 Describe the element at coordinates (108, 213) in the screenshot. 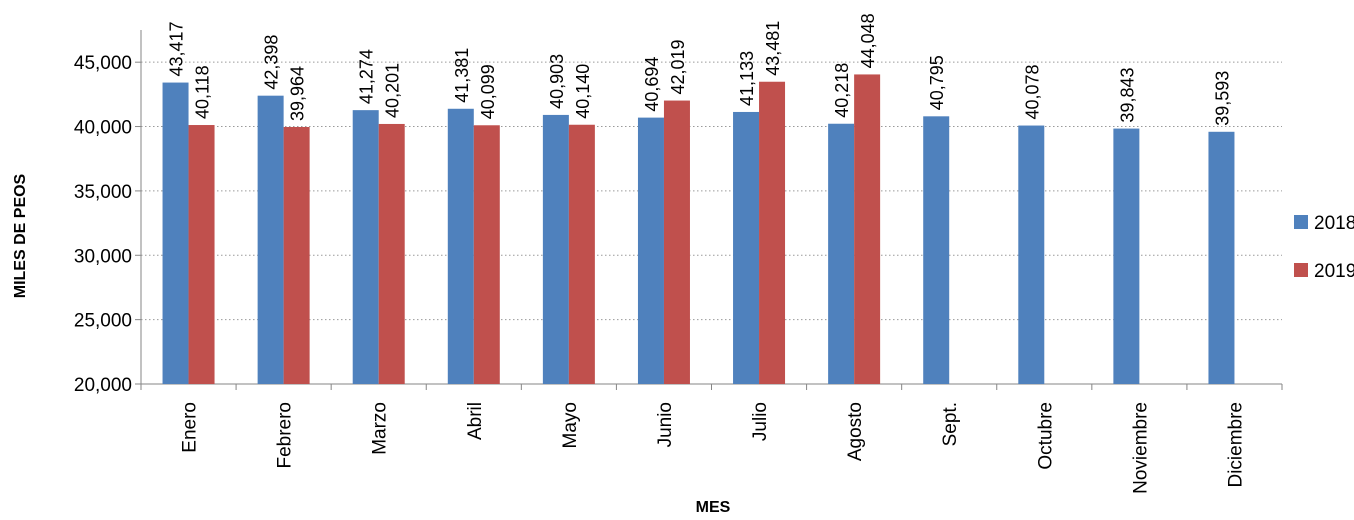

I see `y-axis: 20,000 25,000 30,000 35,000 40,000 45,000` at that location.